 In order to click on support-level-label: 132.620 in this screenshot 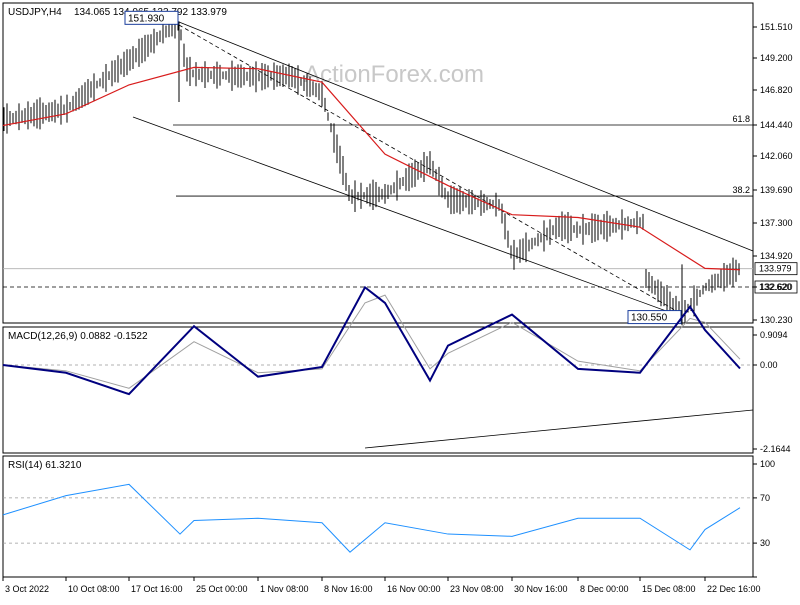, I will do `click(775, 287)`.